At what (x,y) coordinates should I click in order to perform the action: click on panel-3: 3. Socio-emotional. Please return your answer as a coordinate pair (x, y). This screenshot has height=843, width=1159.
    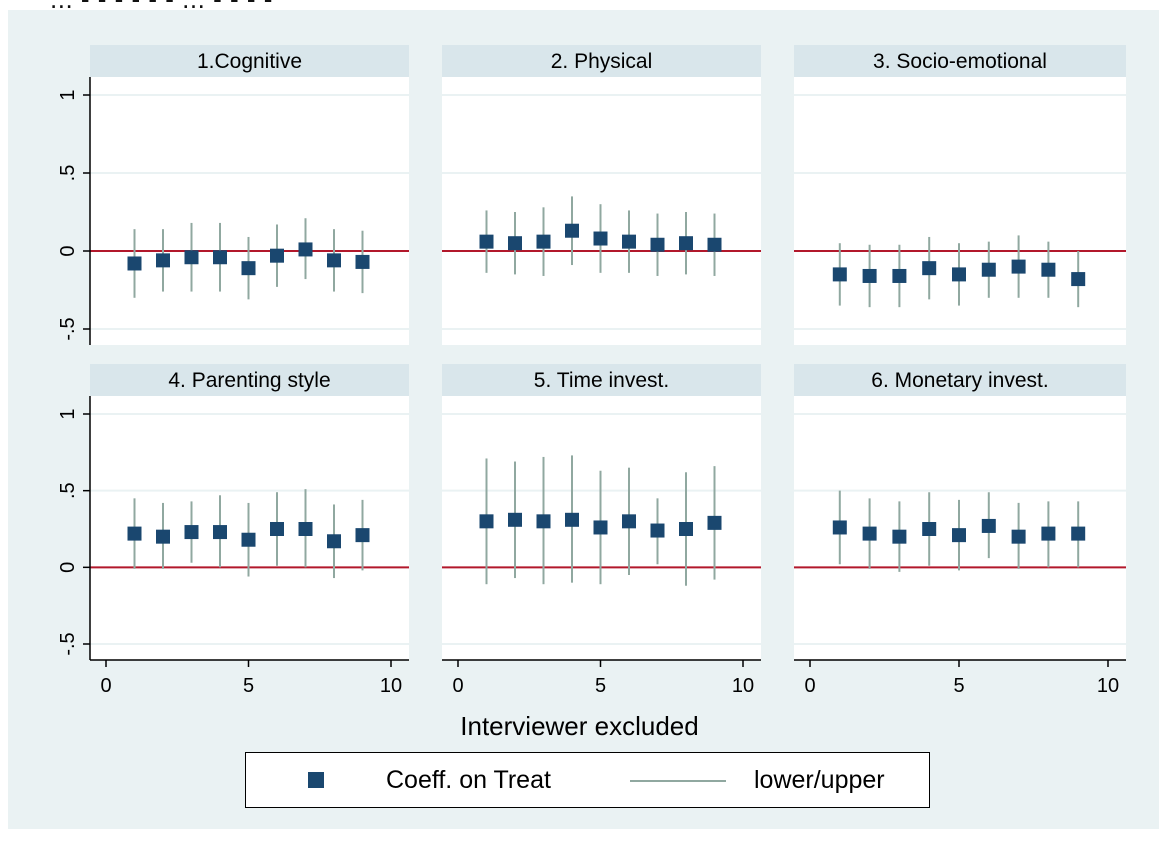
    Looking at the image, I should click on (960, 195).